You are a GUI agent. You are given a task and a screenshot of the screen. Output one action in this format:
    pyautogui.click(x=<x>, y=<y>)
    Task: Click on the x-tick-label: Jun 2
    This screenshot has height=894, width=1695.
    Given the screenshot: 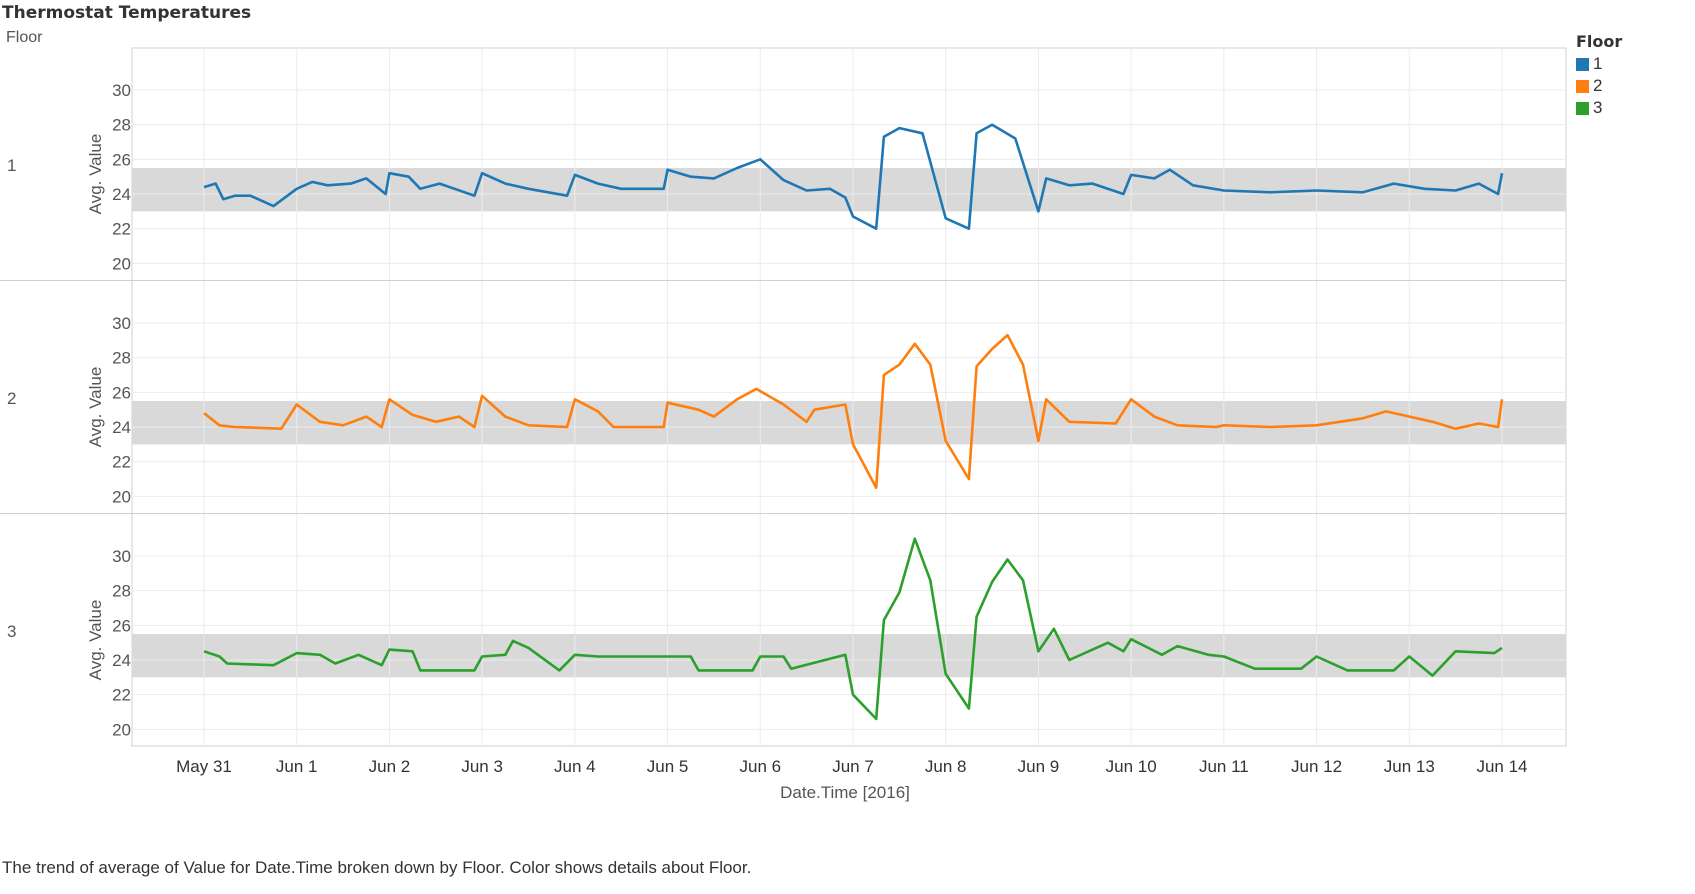 What is the action you would take?
    pyautogui.click(x=390, y=766)
    